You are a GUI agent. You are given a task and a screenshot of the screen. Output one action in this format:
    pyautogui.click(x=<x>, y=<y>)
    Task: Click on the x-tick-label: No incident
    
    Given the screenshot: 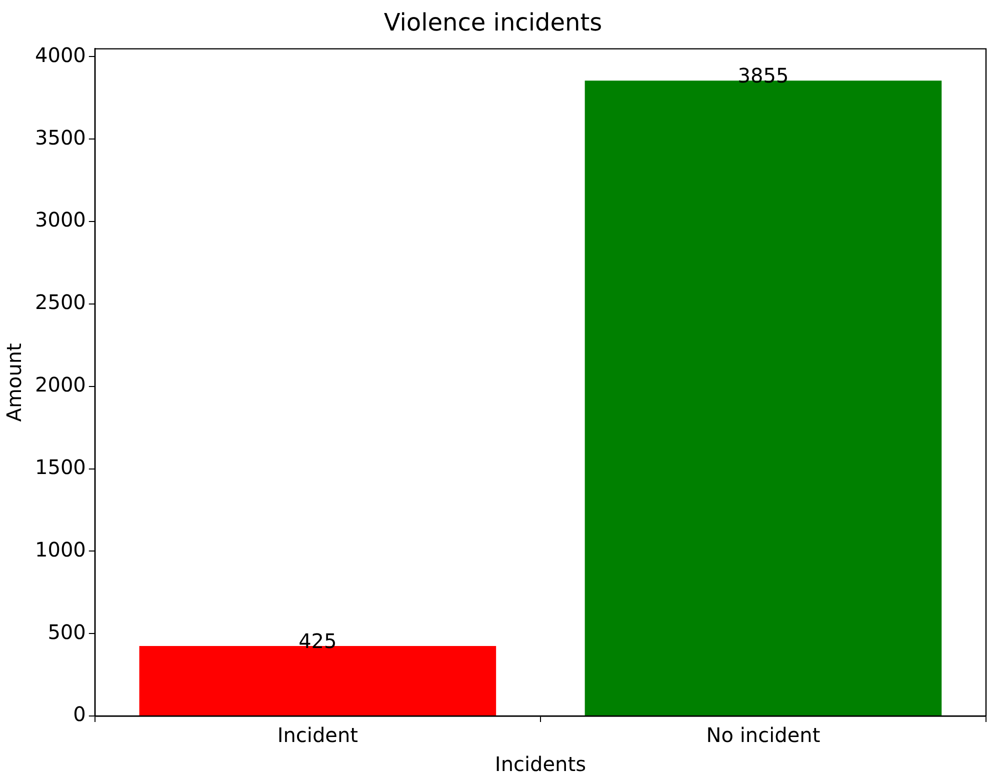 What is the action you would take?
    pyautogui.click(x=763, y=735)
    